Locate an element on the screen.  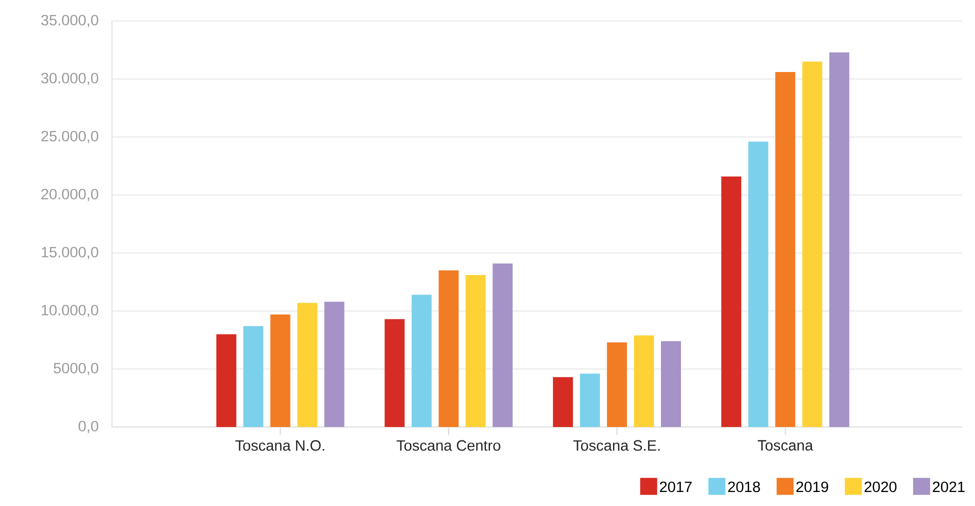
legend-label: 2020 is located at coordinates (880, 487).